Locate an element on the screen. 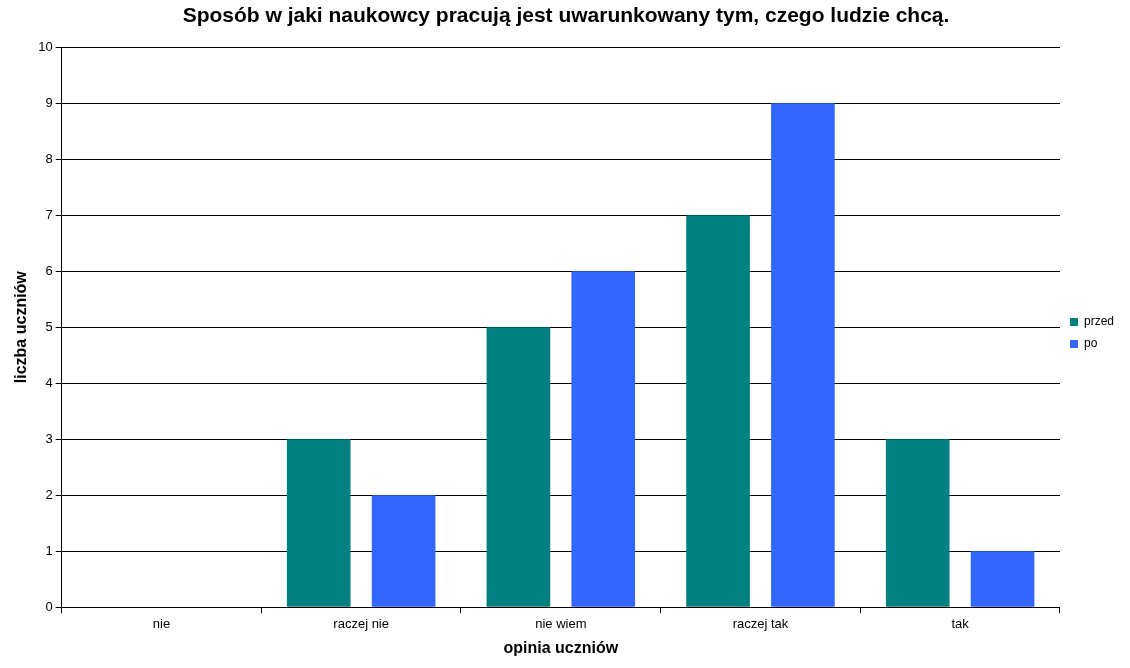 This screenshot has width=1130, height=668. y-tick-label: 1 is located at coordinates (49, 550).